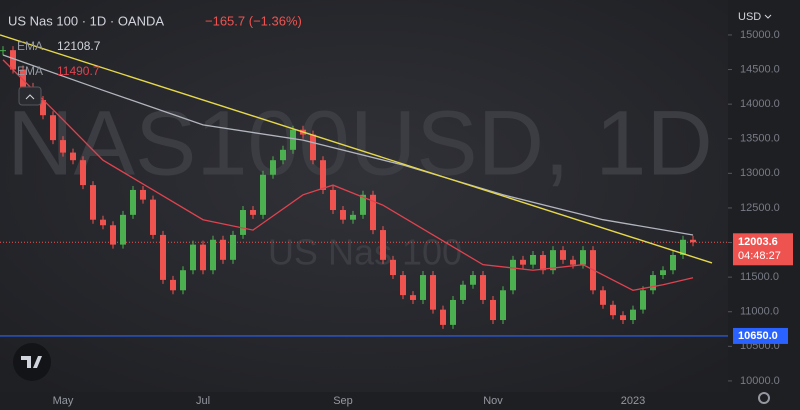 The width and height of the screenshot is (800, 410). I want to click on level-label: 10650.0, so click(758, 336).